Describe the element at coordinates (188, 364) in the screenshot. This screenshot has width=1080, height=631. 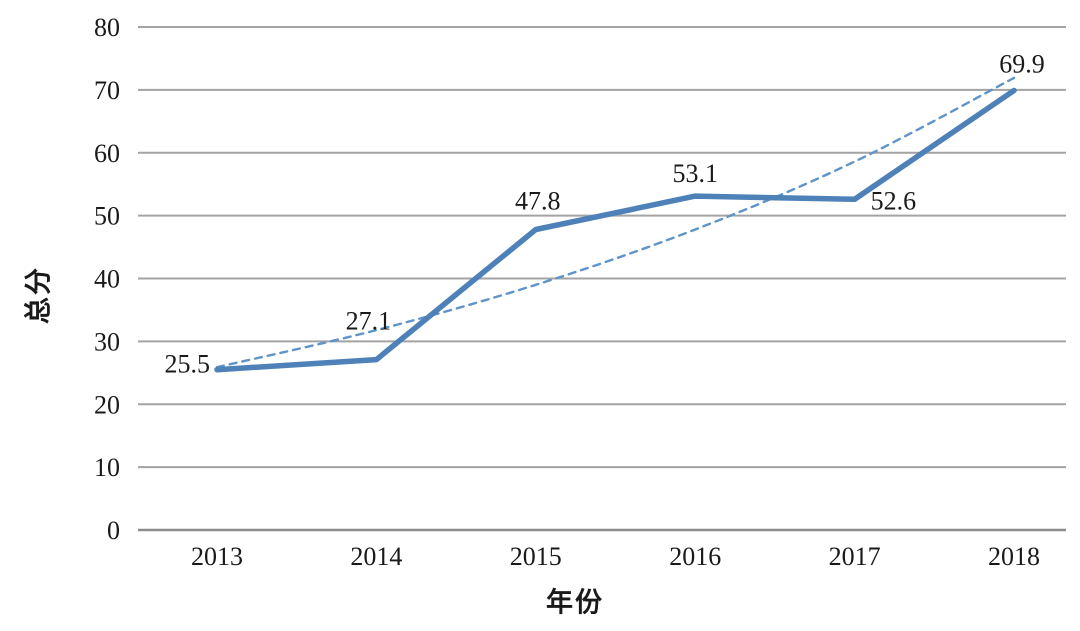
I see `data-label: 25.5` at that location.